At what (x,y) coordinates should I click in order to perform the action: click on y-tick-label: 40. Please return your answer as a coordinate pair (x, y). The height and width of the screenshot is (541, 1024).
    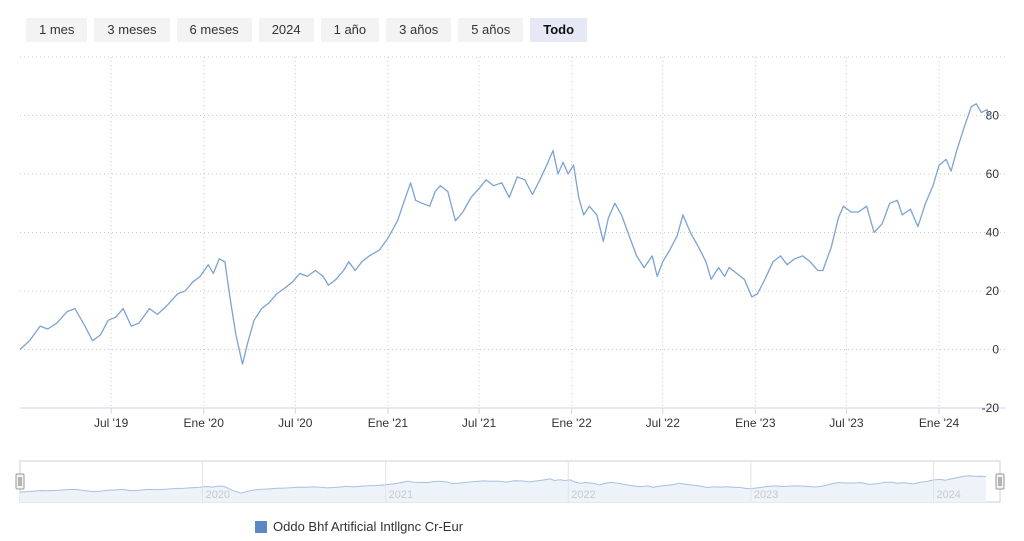
    Looking at the image, I should click on (993, 233).